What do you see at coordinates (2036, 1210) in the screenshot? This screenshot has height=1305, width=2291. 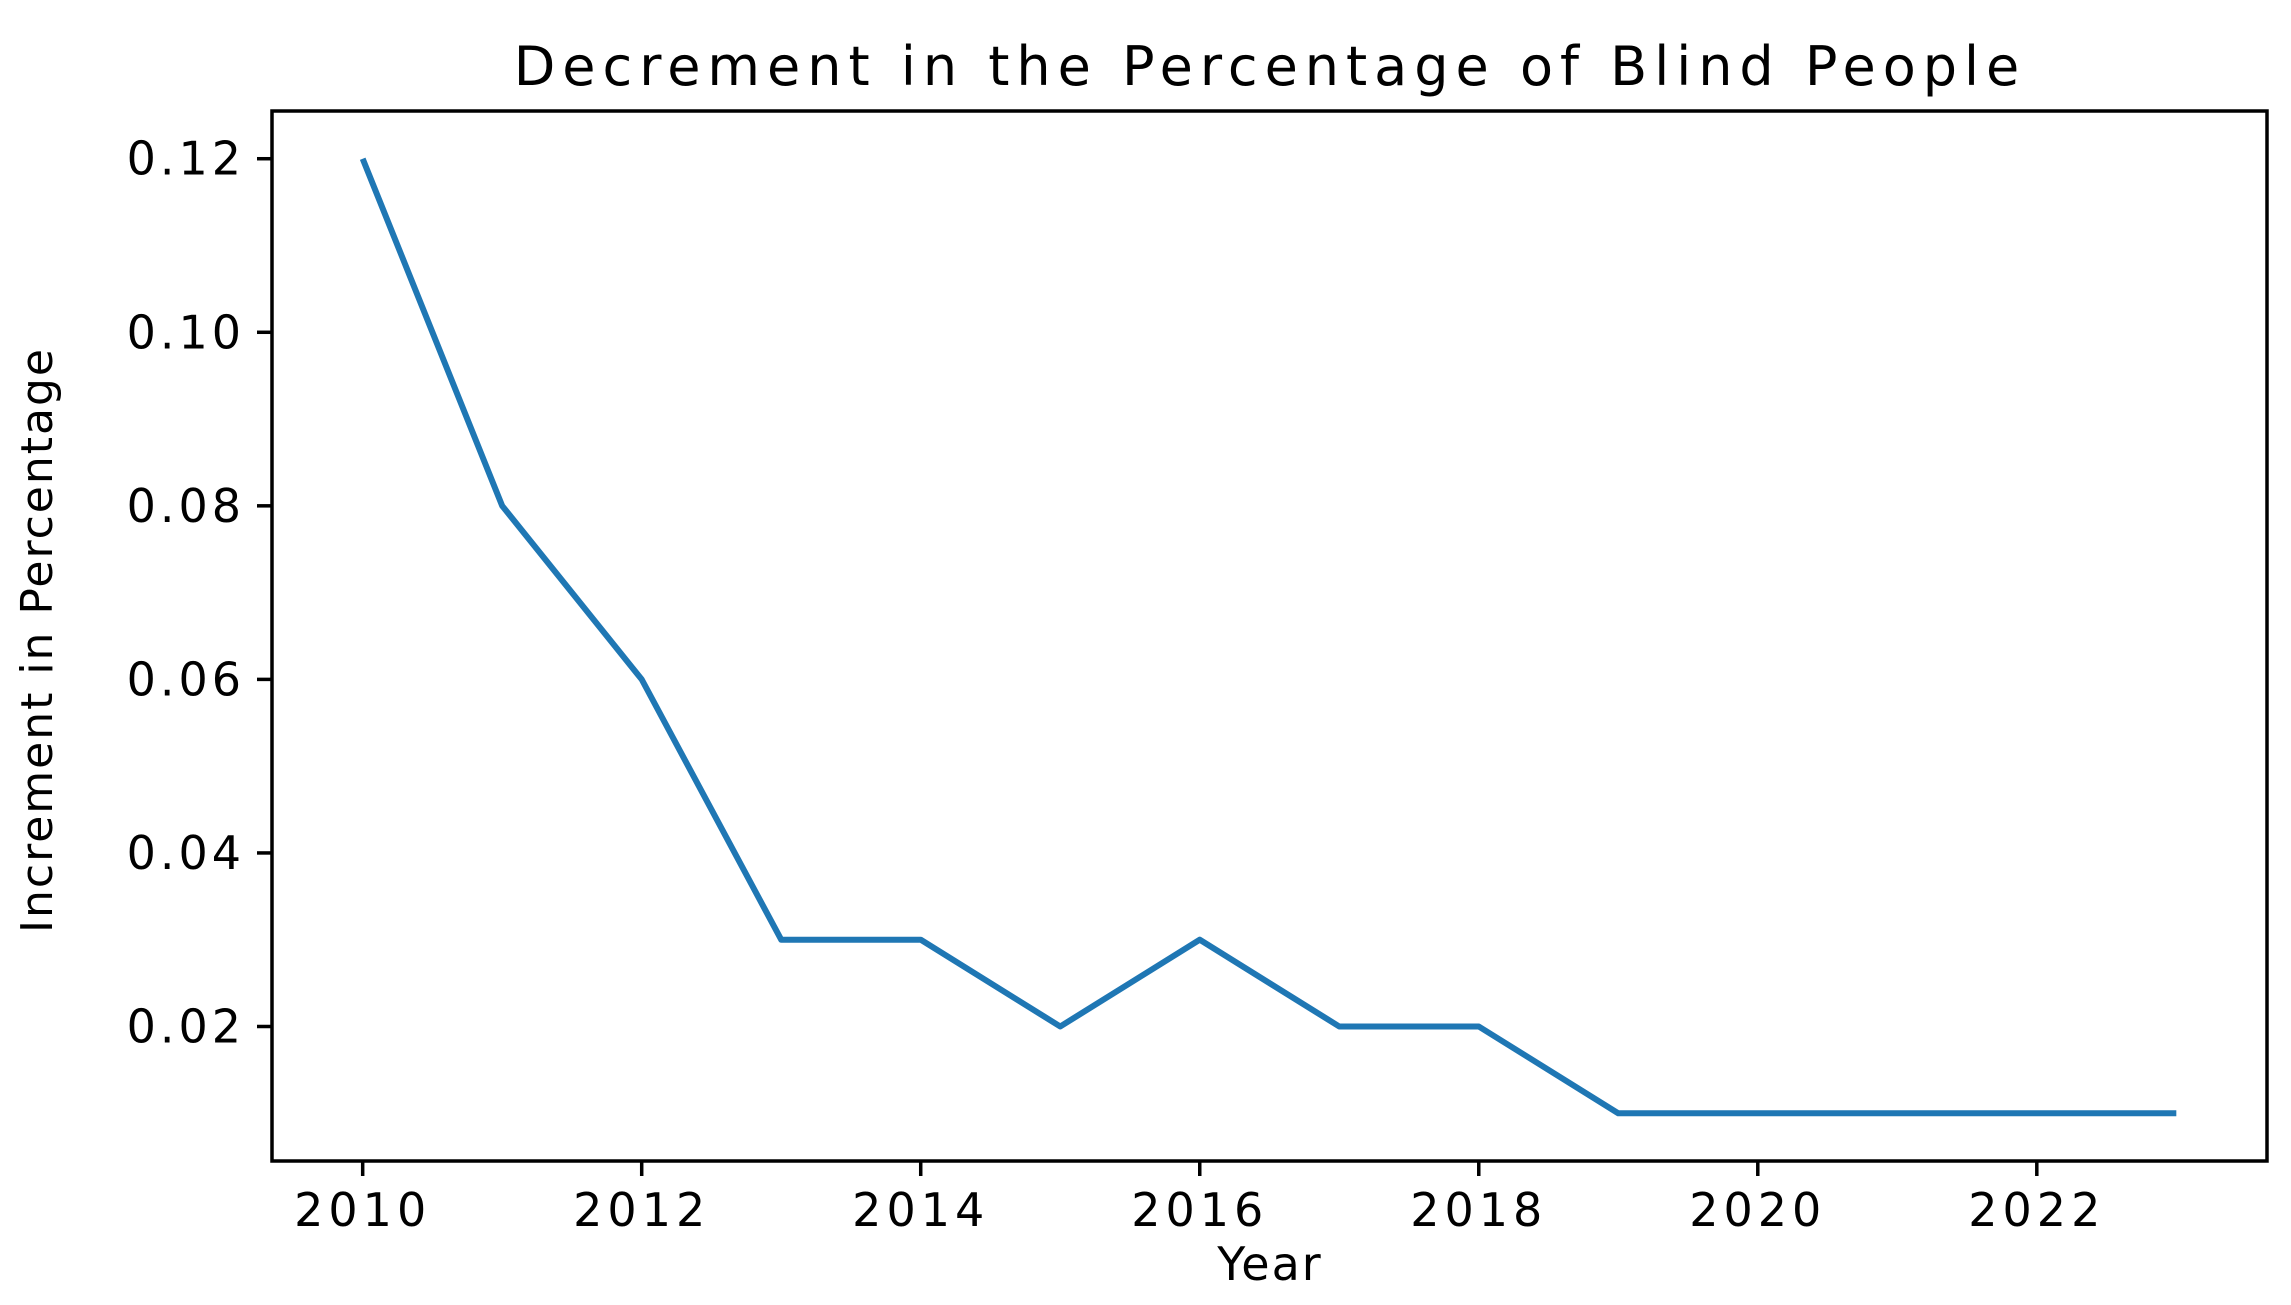 I see `x-tick-label: 2022` at bounding box center [2036, 1210].